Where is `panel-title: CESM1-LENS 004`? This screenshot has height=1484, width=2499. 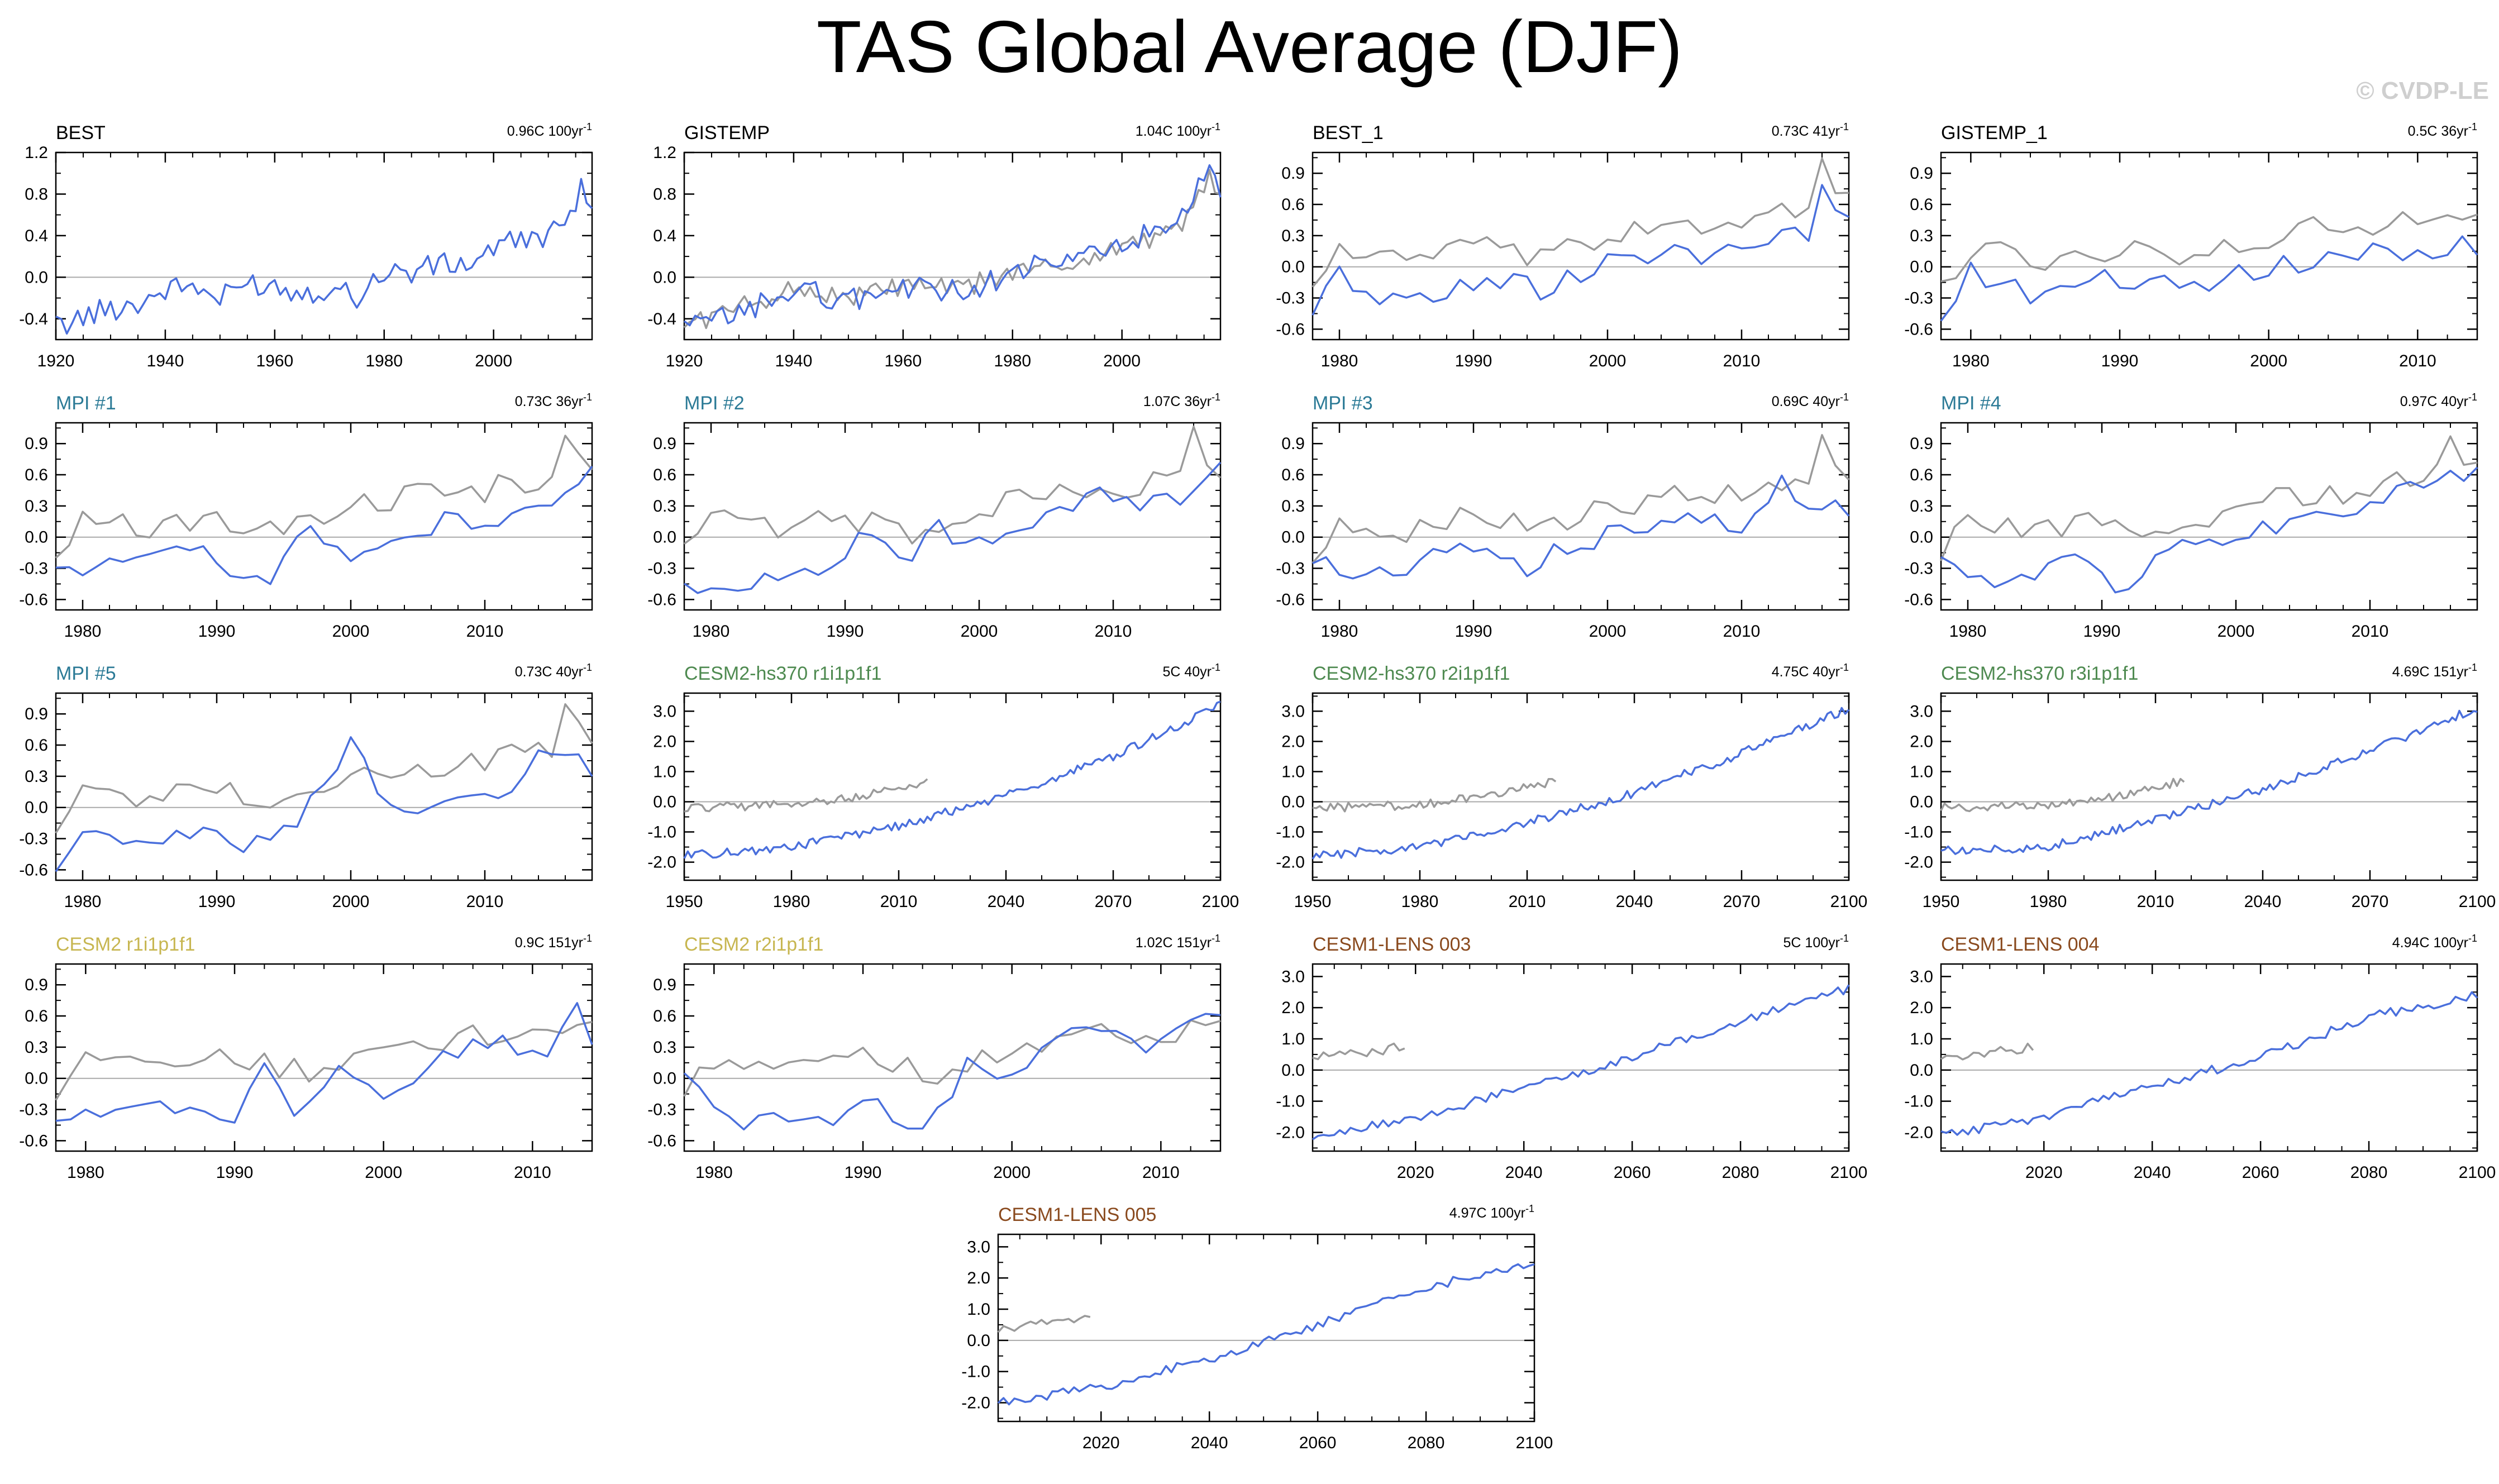
panel-title: CESM1-LENS 004 is located at coordinates (2020, 944).